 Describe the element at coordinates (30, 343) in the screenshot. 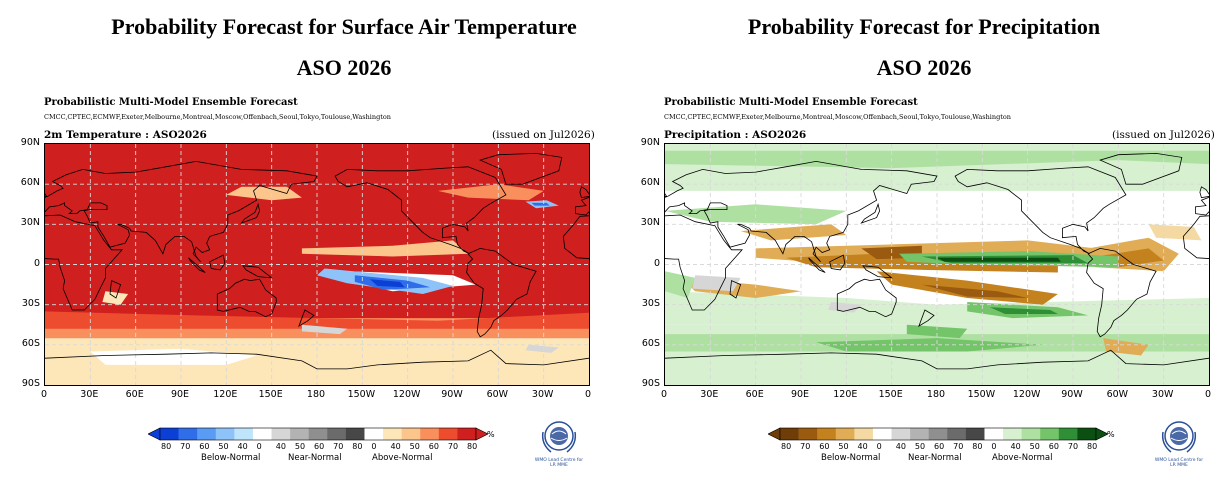

I see `lat-label: 60S` at that location.